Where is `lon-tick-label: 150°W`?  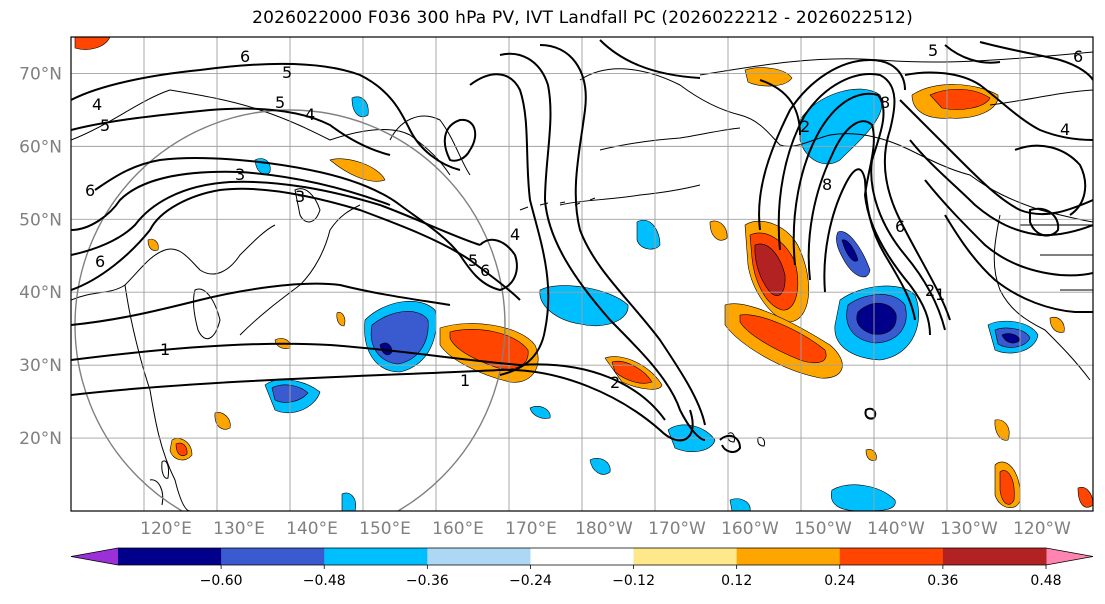 lon-tick-label: 150°W is located at coordinates (823, 529).